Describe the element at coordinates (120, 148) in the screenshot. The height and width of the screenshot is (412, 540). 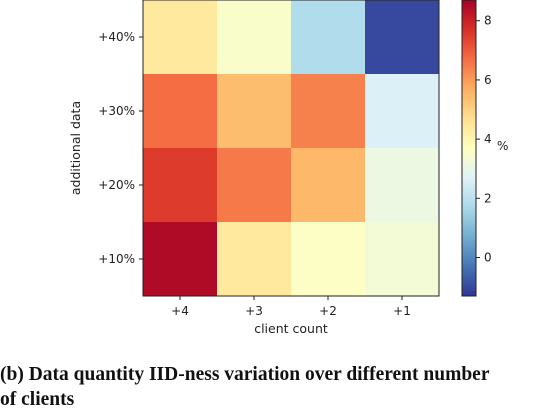
I see `y-axis-ticks: +40% +30% +20% +10%` at that location.